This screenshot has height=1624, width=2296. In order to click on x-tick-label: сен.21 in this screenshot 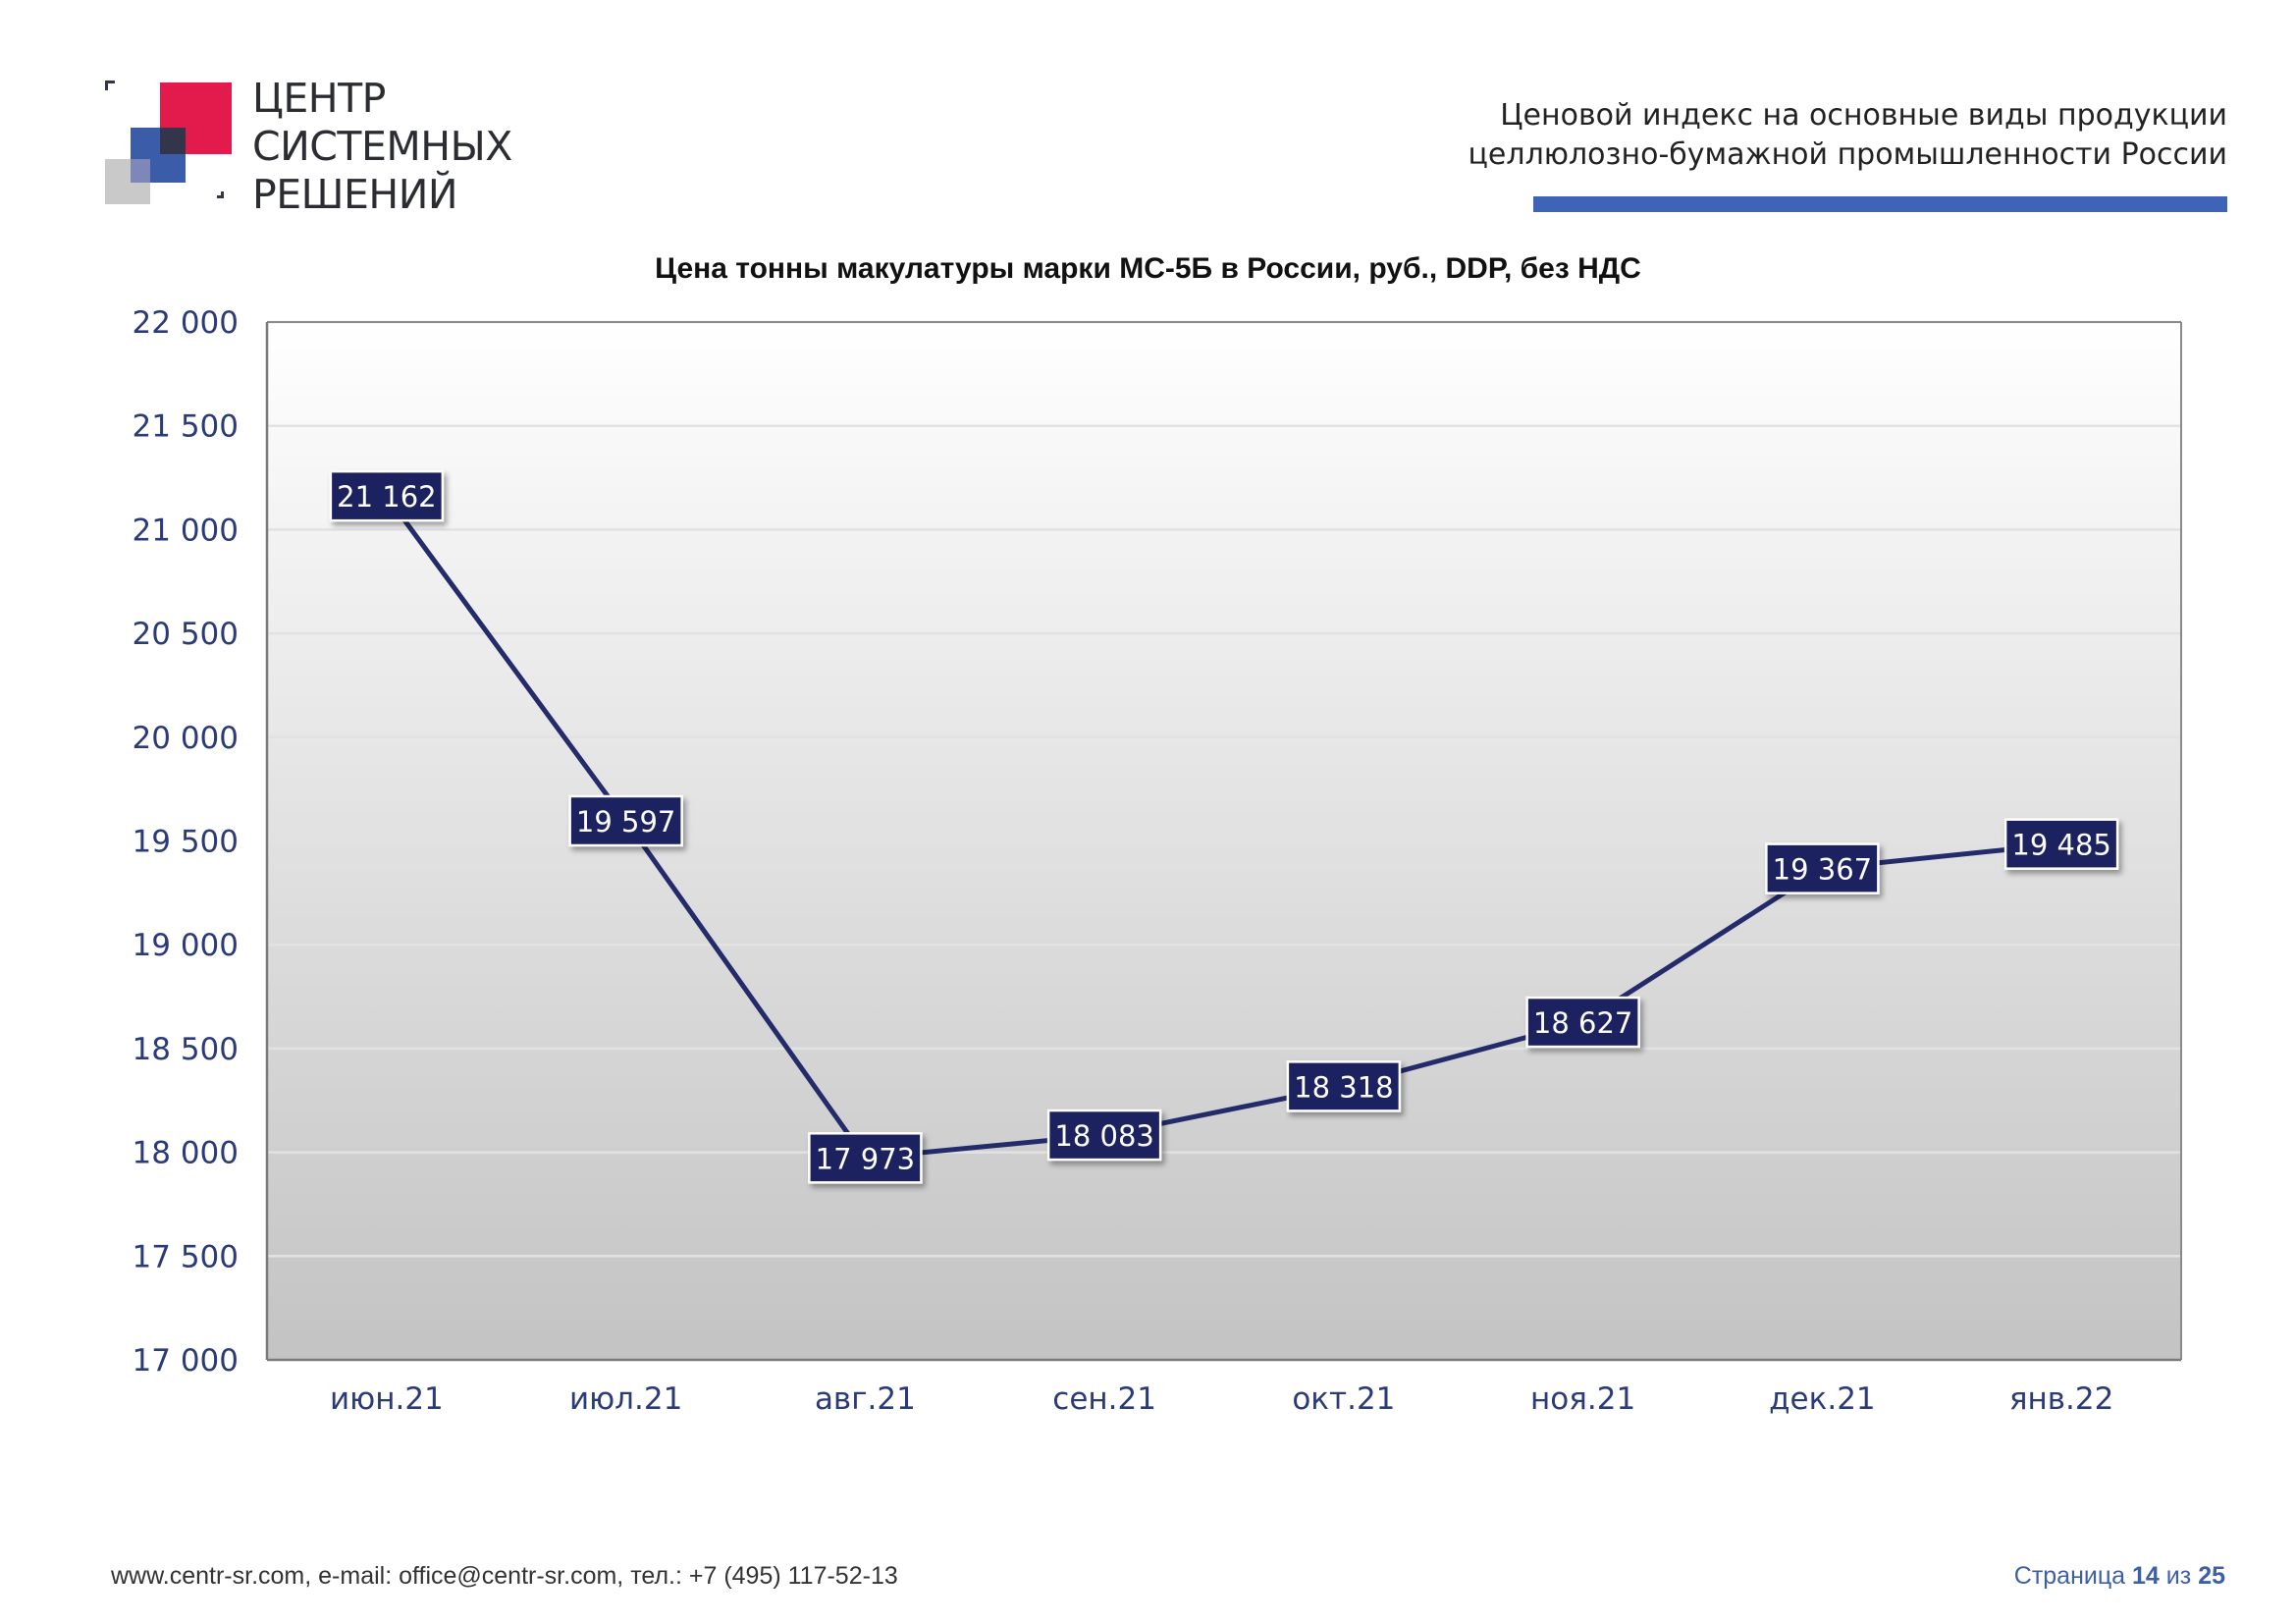, I will do `click(1104, 1399)`.